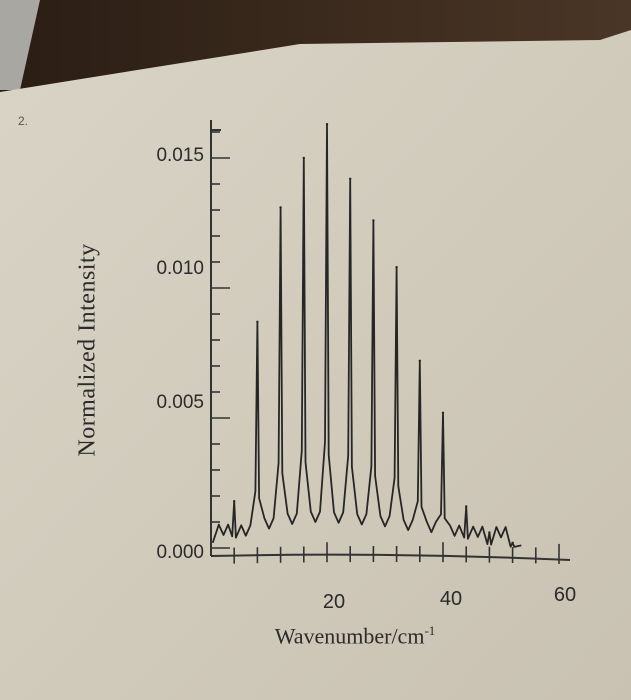 The height and width of the screenshot is (700, 631). What do you see at coordinates (23, 121) in the screenshot?
I see `problem-number: 2.` at bounding box center [23, 121].